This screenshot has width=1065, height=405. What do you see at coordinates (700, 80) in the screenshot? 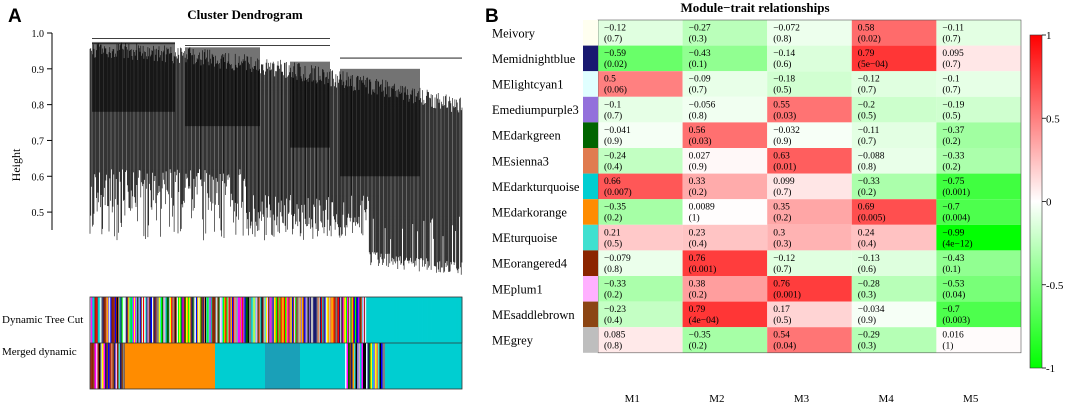
I see `cell-correlation: −0.09` at bounding box center [700, 80].